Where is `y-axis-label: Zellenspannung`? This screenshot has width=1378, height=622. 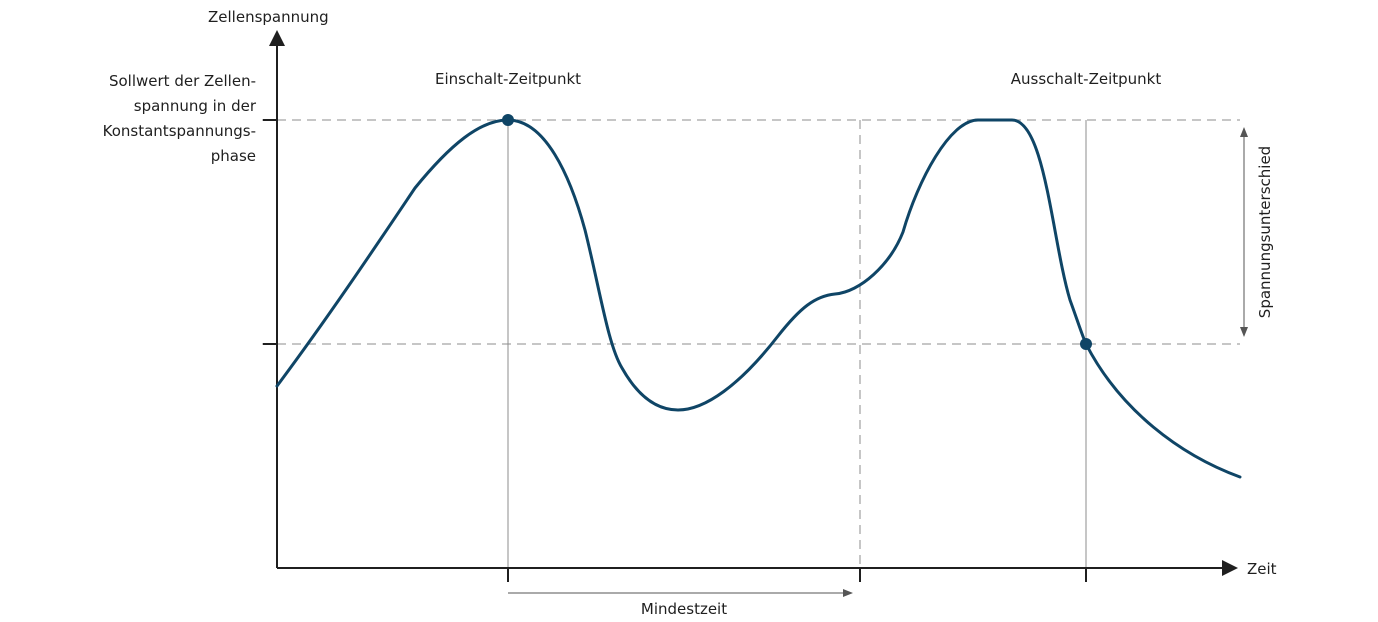 y-axis-label: Zellenspannung is located at coordinates (268, 17).